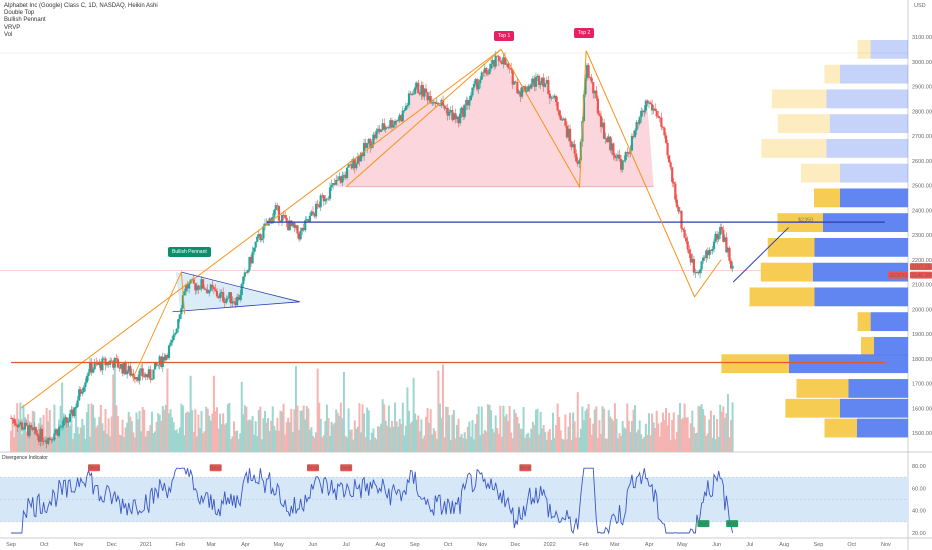 This screenshot has width=932, height=550. What do you see at coordinates (19, 13) in the screenshot?
I see `indicator-double-top: Double Top` at bounding box center [19, 13].